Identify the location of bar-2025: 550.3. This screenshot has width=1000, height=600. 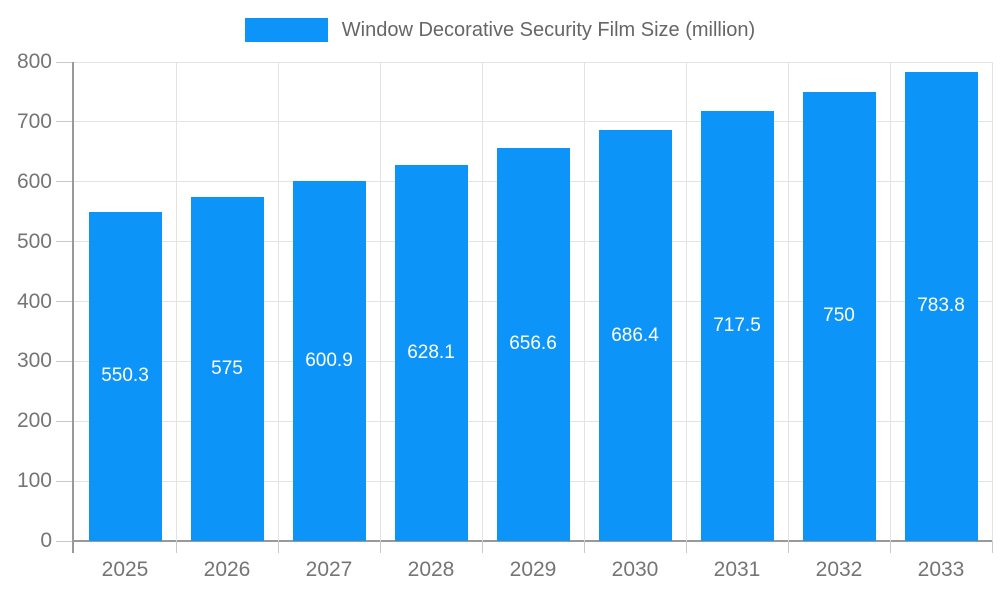
(125, 376).